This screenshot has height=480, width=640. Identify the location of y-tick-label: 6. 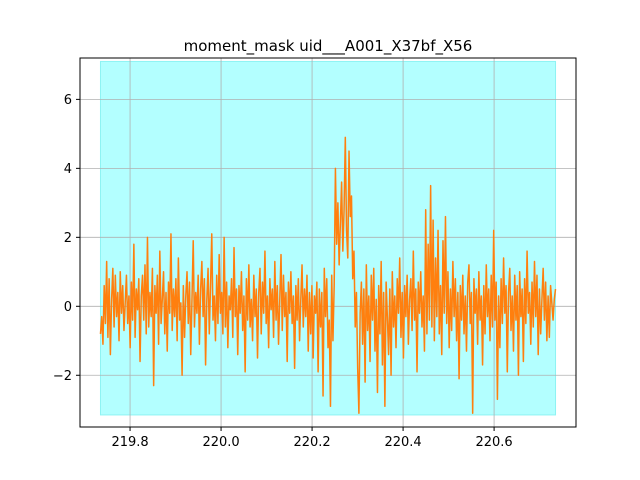
(68, 100).